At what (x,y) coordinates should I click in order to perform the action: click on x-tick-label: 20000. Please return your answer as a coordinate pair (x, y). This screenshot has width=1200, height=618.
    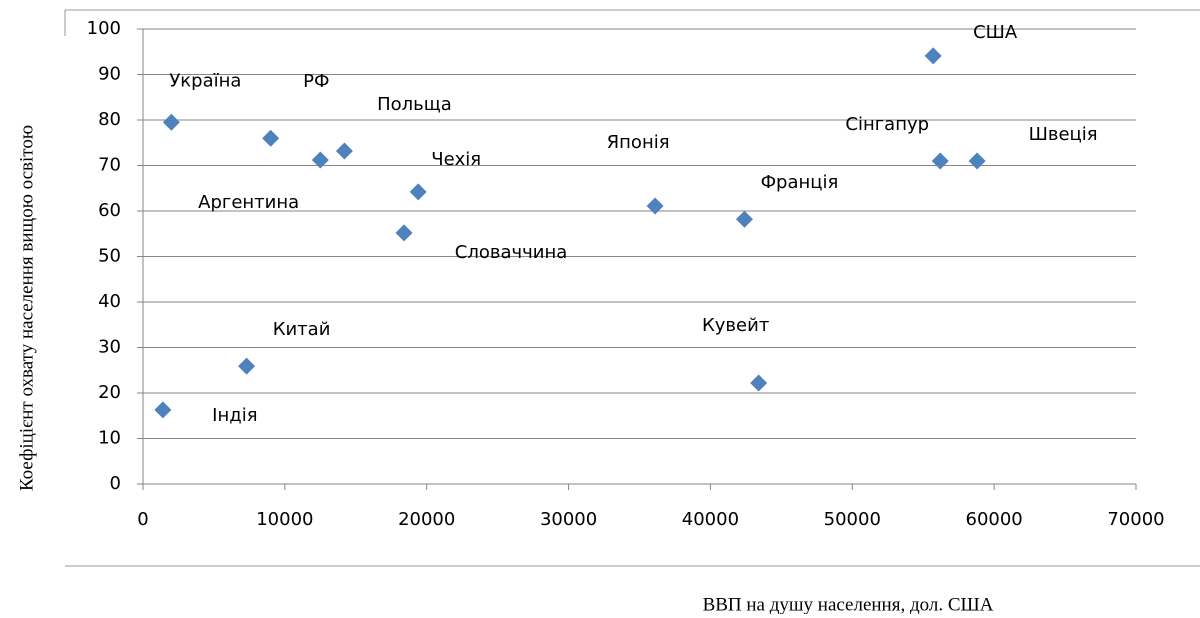
    Looking at the image, I should click on (426, 519).